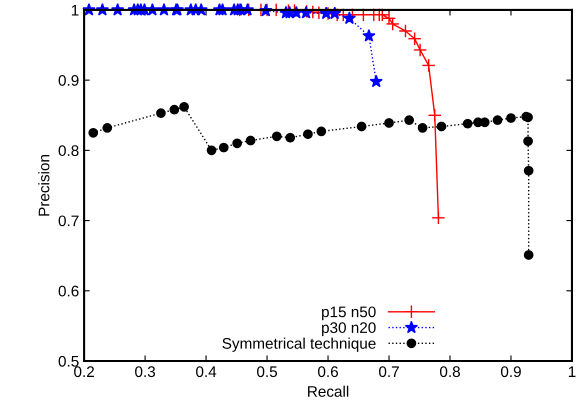  Describe the element at coordinates (450, 372) in the screenshot. I see `x-tick-label: 0.8` at that location.